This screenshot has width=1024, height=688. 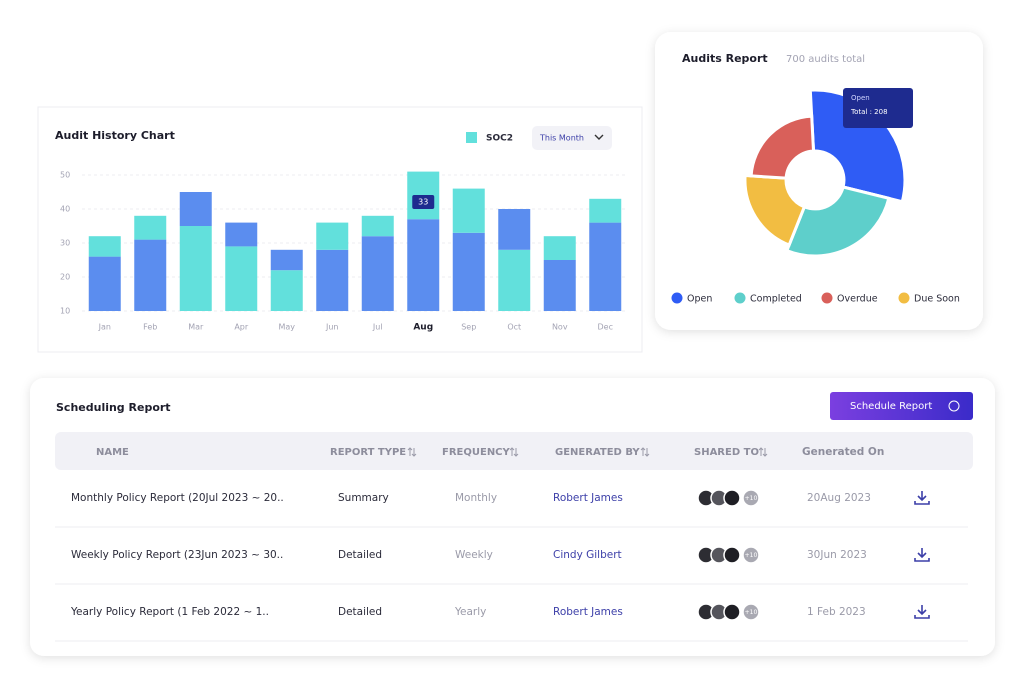 I want to click on table-header: GENERATED BY, so click(x=597, y=452).